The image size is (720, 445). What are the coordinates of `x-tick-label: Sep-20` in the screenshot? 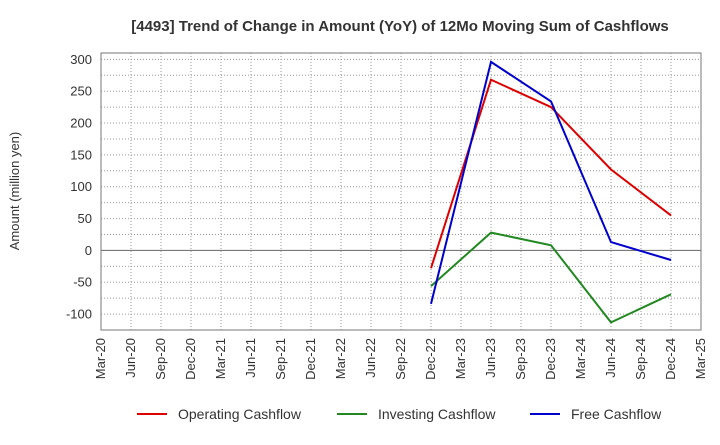 It's located at (160, 359).